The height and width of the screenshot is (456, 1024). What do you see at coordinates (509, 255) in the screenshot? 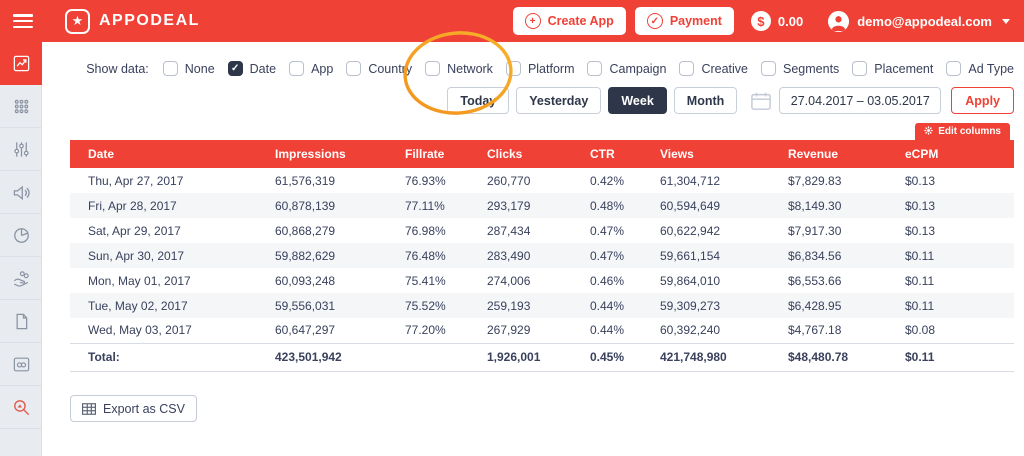
I see `cell-clicks: 283,490` at bounding box center [509, 255].